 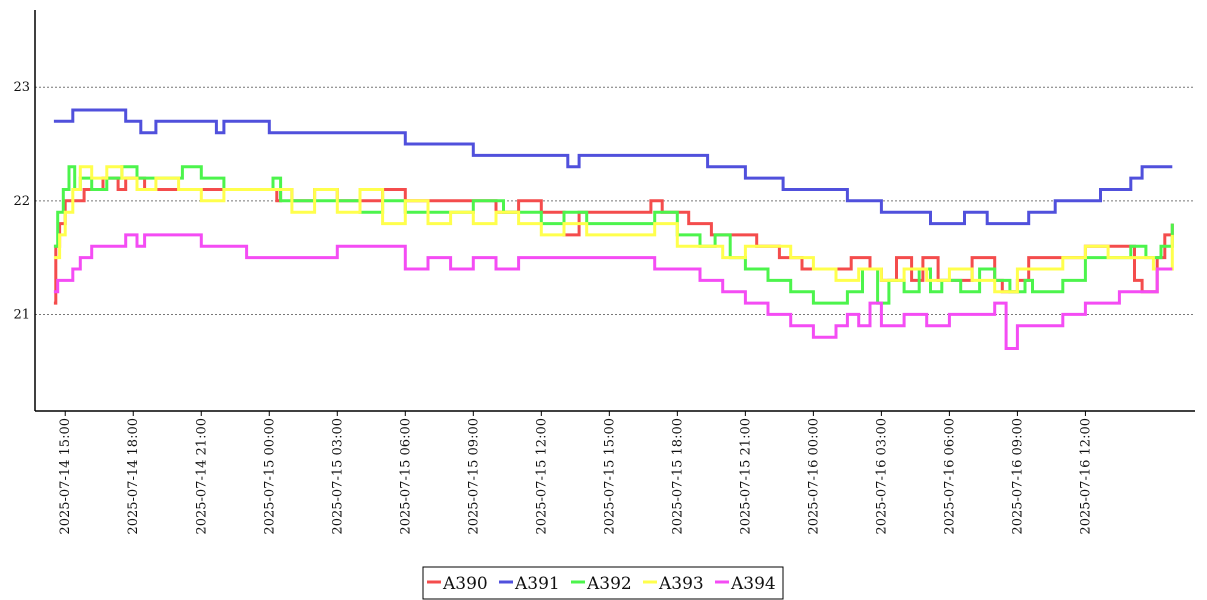 What do you see at coordinates (1017, 476) in the screenshot?
I see `x-tick-label: 2025-07-16 09:00` at bounding box center [1017, 476].